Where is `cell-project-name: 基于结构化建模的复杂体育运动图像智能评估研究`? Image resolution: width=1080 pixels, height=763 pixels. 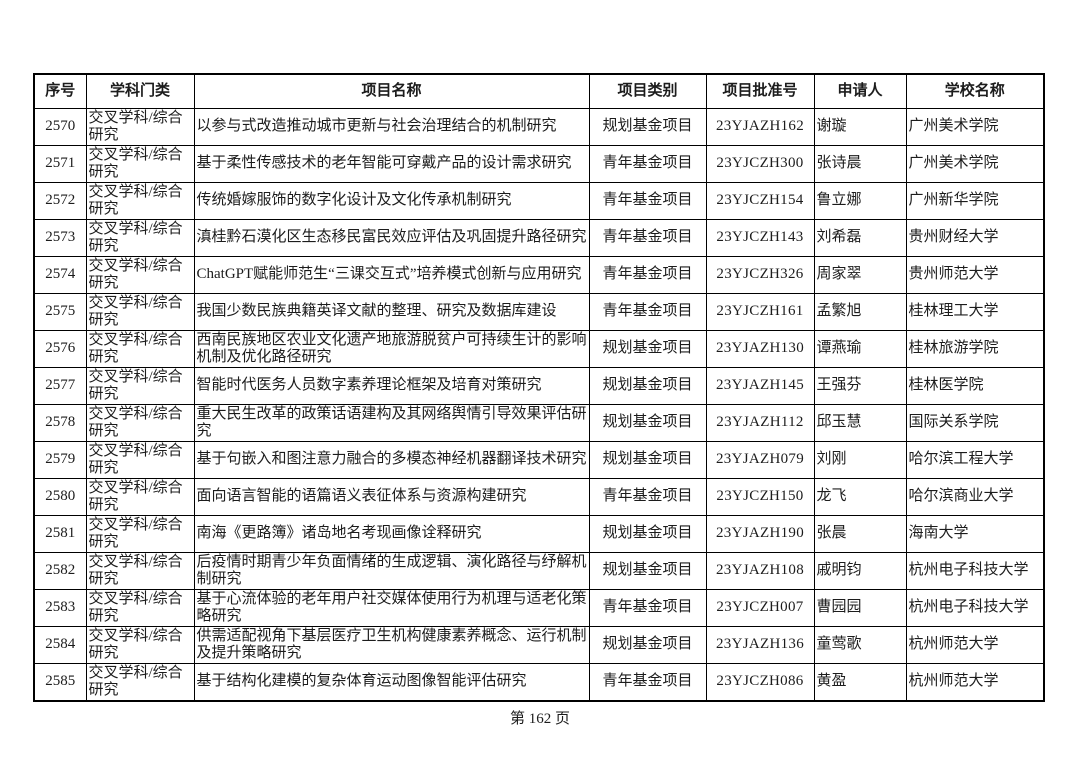
cell-project-name: 基于结构化建模的复杂体育运动图像智能评估研究 is located at coordinates (391, 681).